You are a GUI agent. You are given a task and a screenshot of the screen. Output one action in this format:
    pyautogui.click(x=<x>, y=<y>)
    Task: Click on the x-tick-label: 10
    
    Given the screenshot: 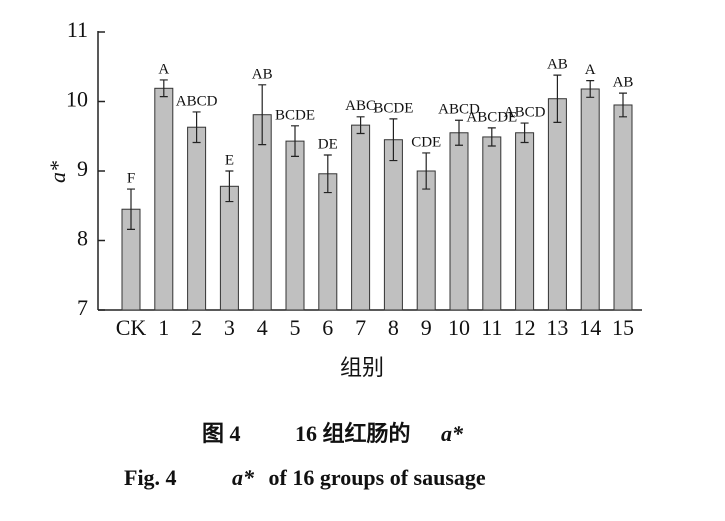 What is the action you would take?
    pyautogui.click(x=459, y=327)
    